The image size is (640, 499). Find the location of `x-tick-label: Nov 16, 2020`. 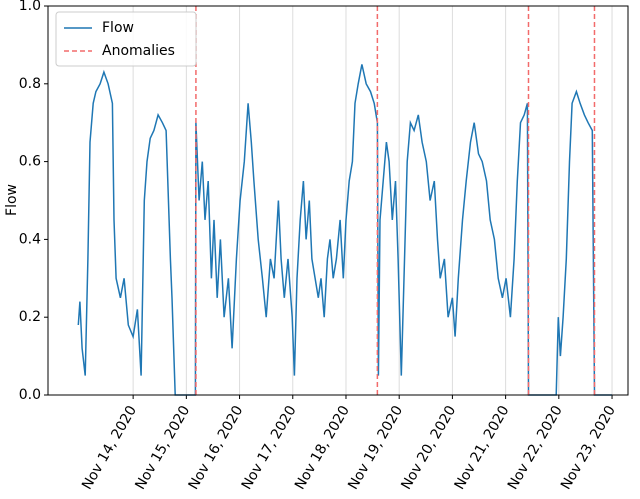

x-tick-label: Nov 16, 2020 is located at coordinates (216, 448).